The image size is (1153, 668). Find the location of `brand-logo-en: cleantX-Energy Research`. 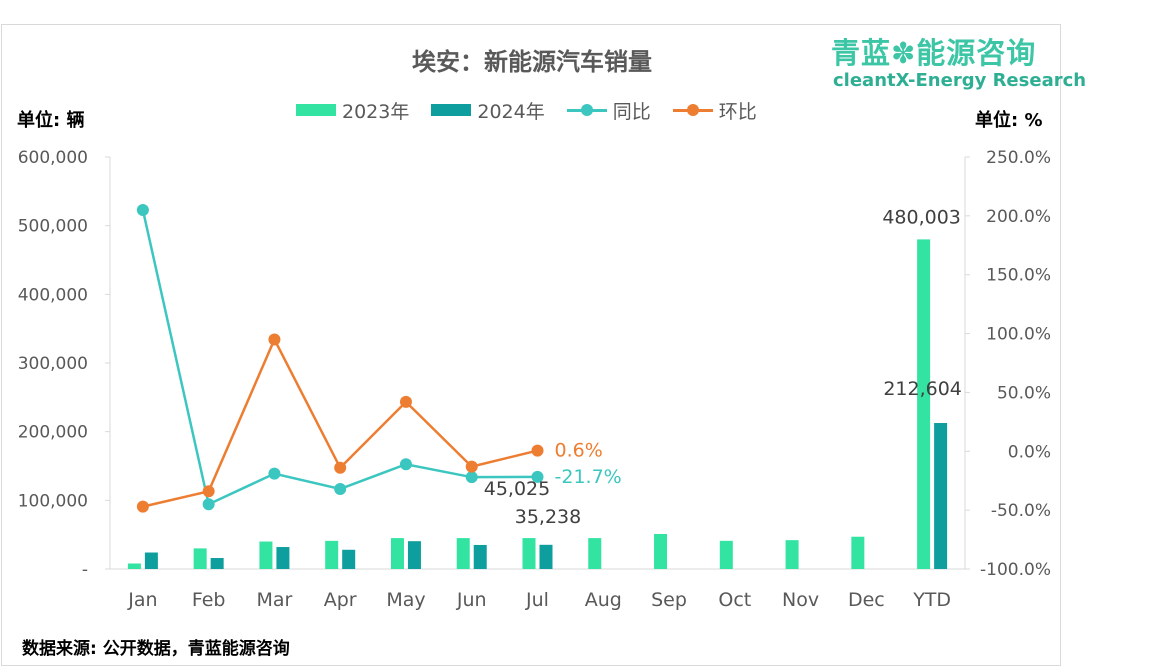

brand-logo-en: cleantX-Energy Research is located at coordinates (960, 80).